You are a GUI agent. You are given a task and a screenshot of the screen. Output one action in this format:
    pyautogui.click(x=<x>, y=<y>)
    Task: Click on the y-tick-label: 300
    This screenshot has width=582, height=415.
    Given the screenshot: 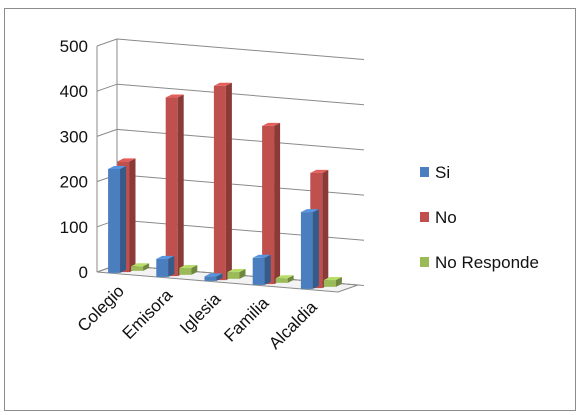 What is the action you would take?
    pyautogui.click(x=74, y=136)
    